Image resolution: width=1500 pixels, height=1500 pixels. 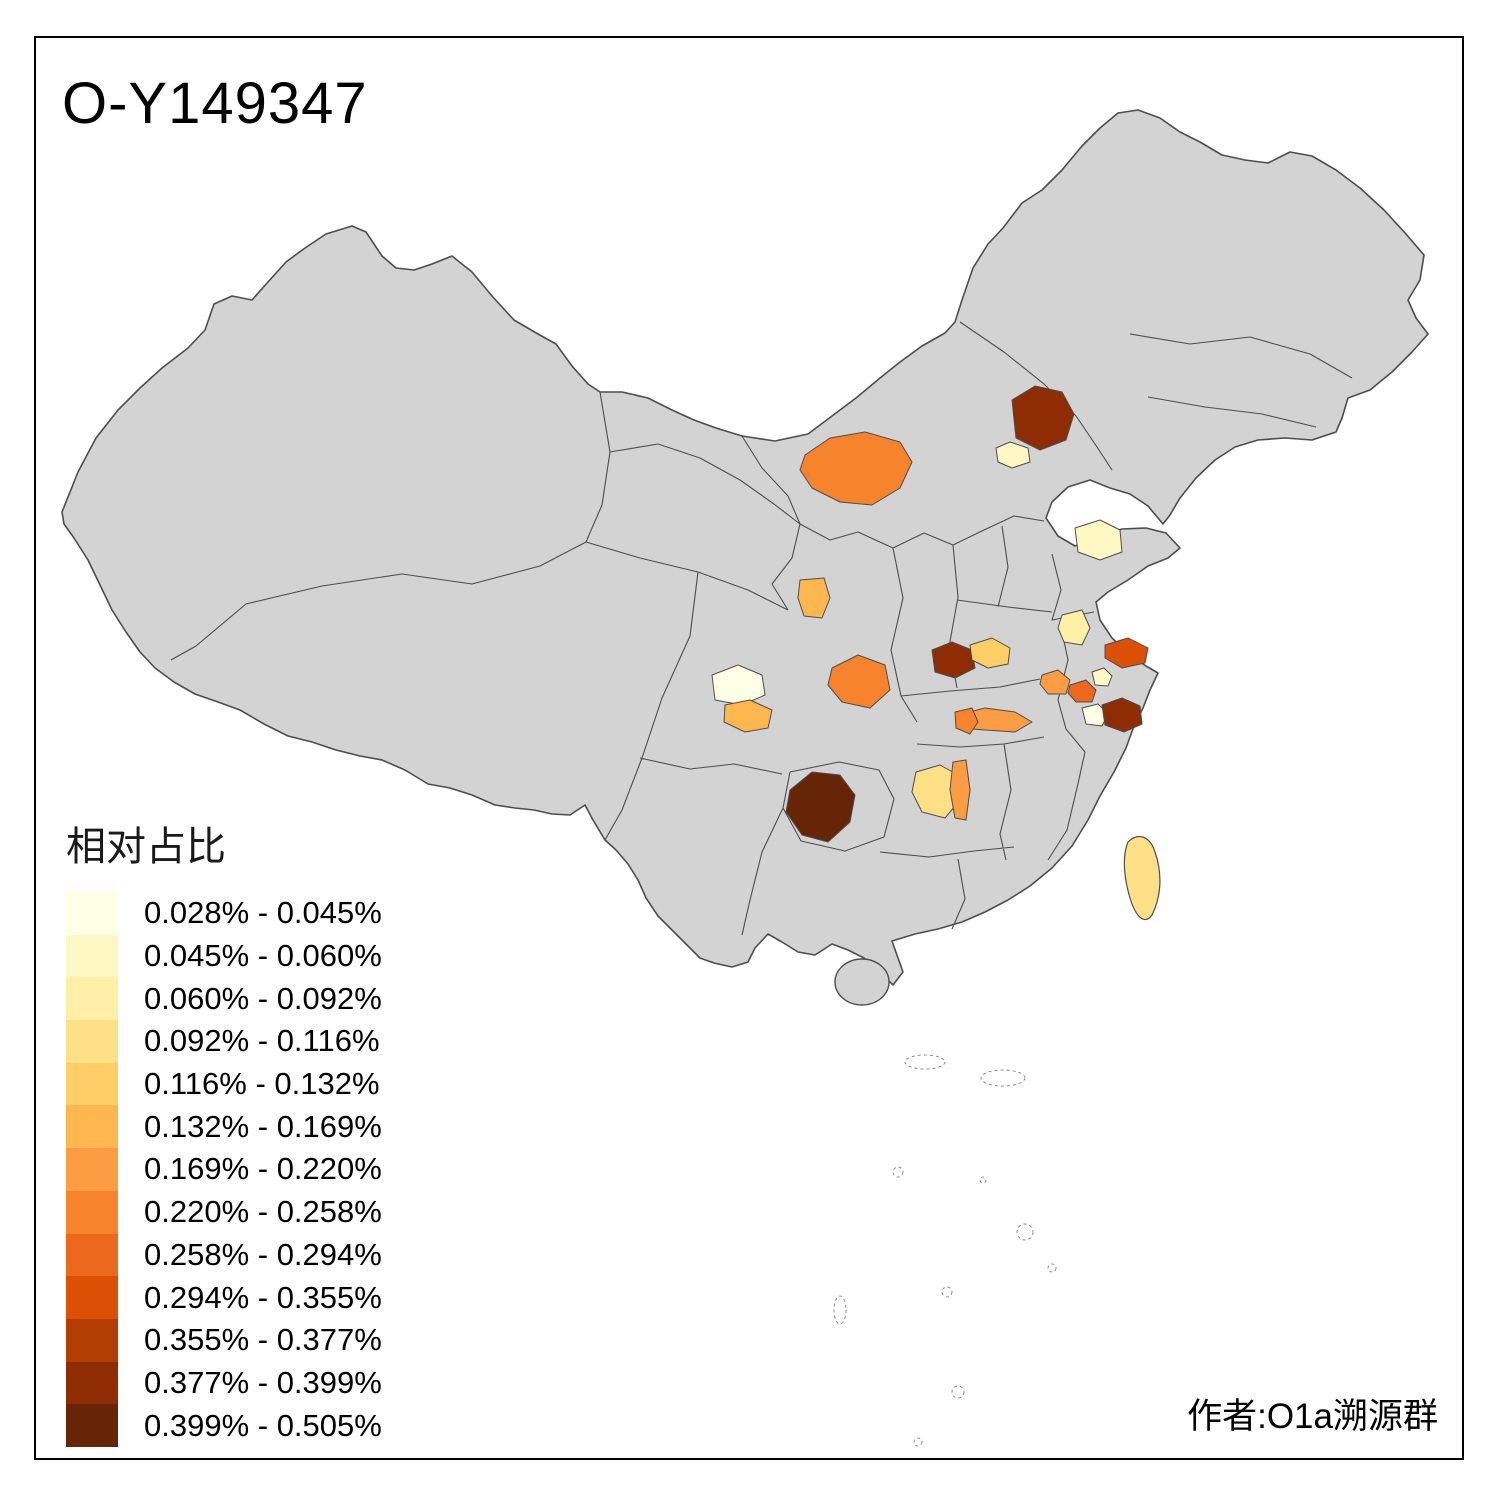 I want to click on legend-row: 0.045% - 0.060%, so click(x=224, y=956).